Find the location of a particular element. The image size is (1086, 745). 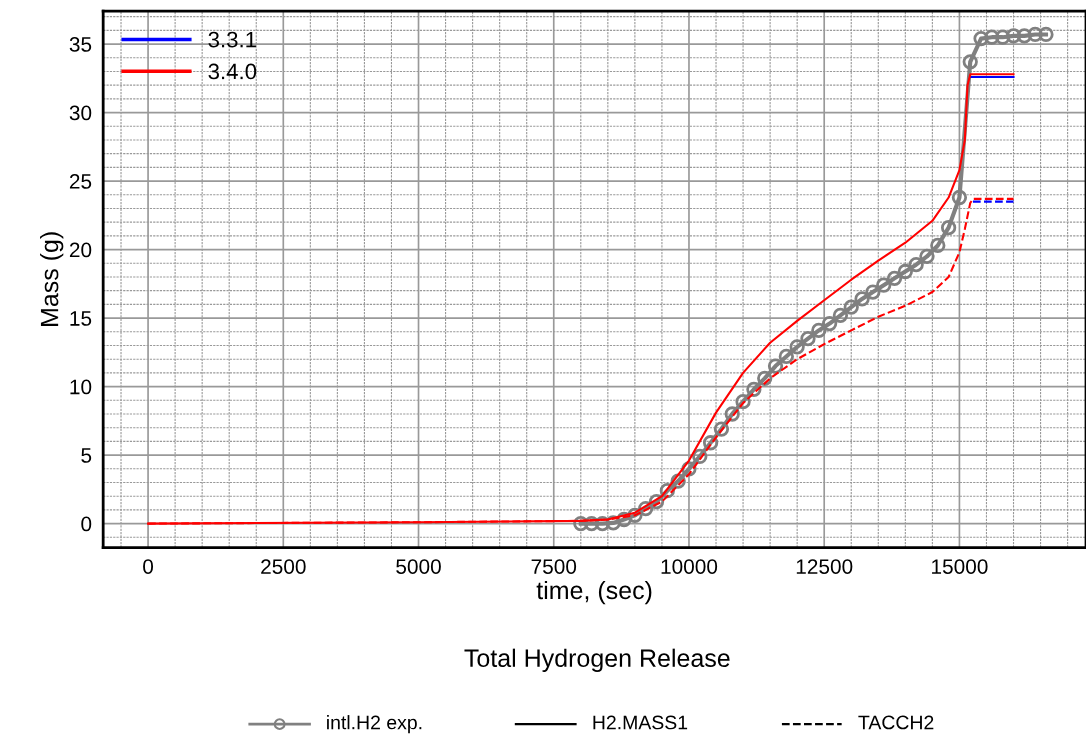

text: intl.H2 exp. is located at coordinates (374, 724).